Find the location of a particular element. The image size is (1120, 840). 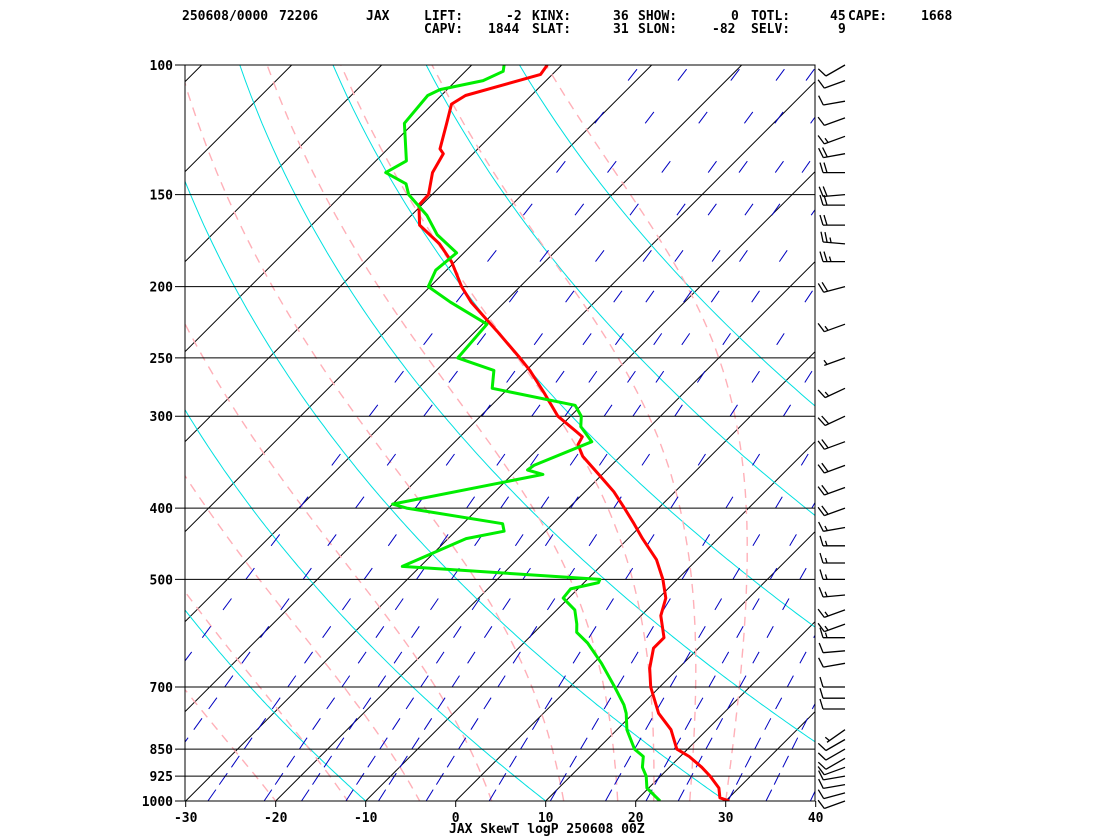

x-tick-label: -20 is located at coordinates (276, 818).